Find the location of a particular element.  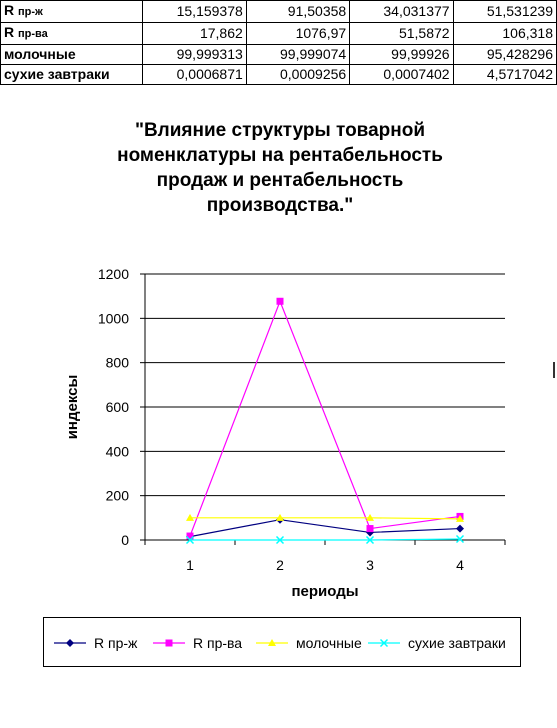

table-cell: 99,999313 is located at coordinates (194, 54).